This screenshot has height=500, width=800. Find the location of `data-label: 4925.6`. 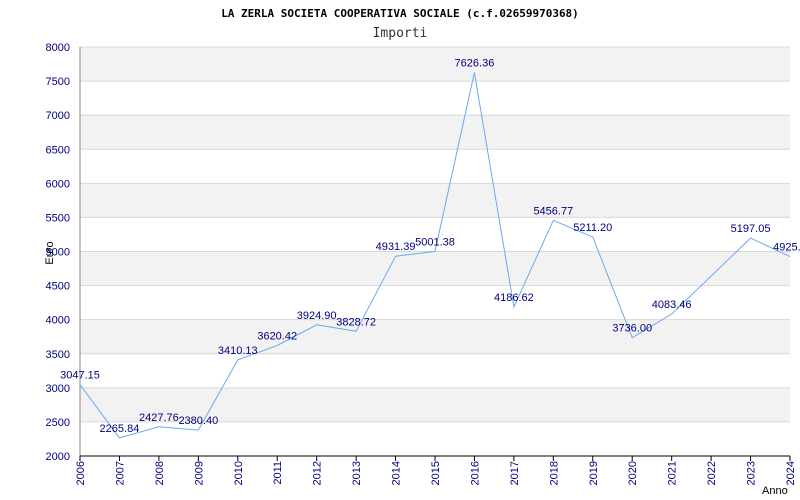

data-label: 4925.6 is located at coordinates (786, 248).